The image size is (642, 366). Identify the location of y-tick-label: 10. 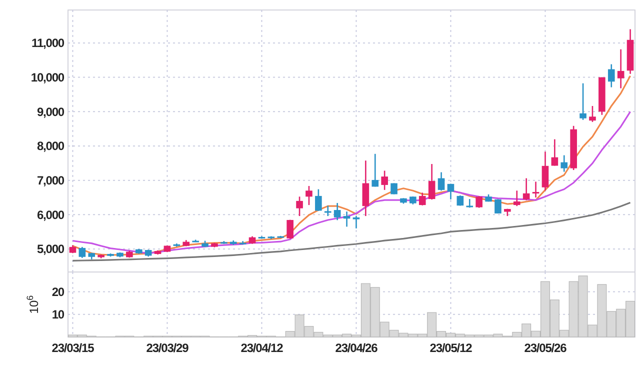
(58, 315).